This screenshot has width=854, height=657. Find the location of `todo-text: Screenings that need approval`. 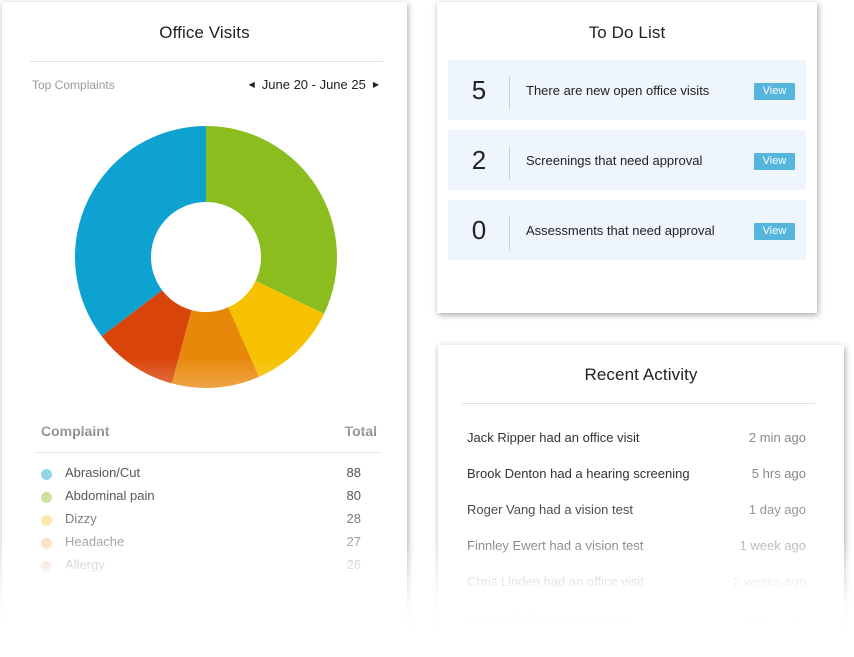

todo-text: Screenings that need approval is located at coordinates (614, 160).